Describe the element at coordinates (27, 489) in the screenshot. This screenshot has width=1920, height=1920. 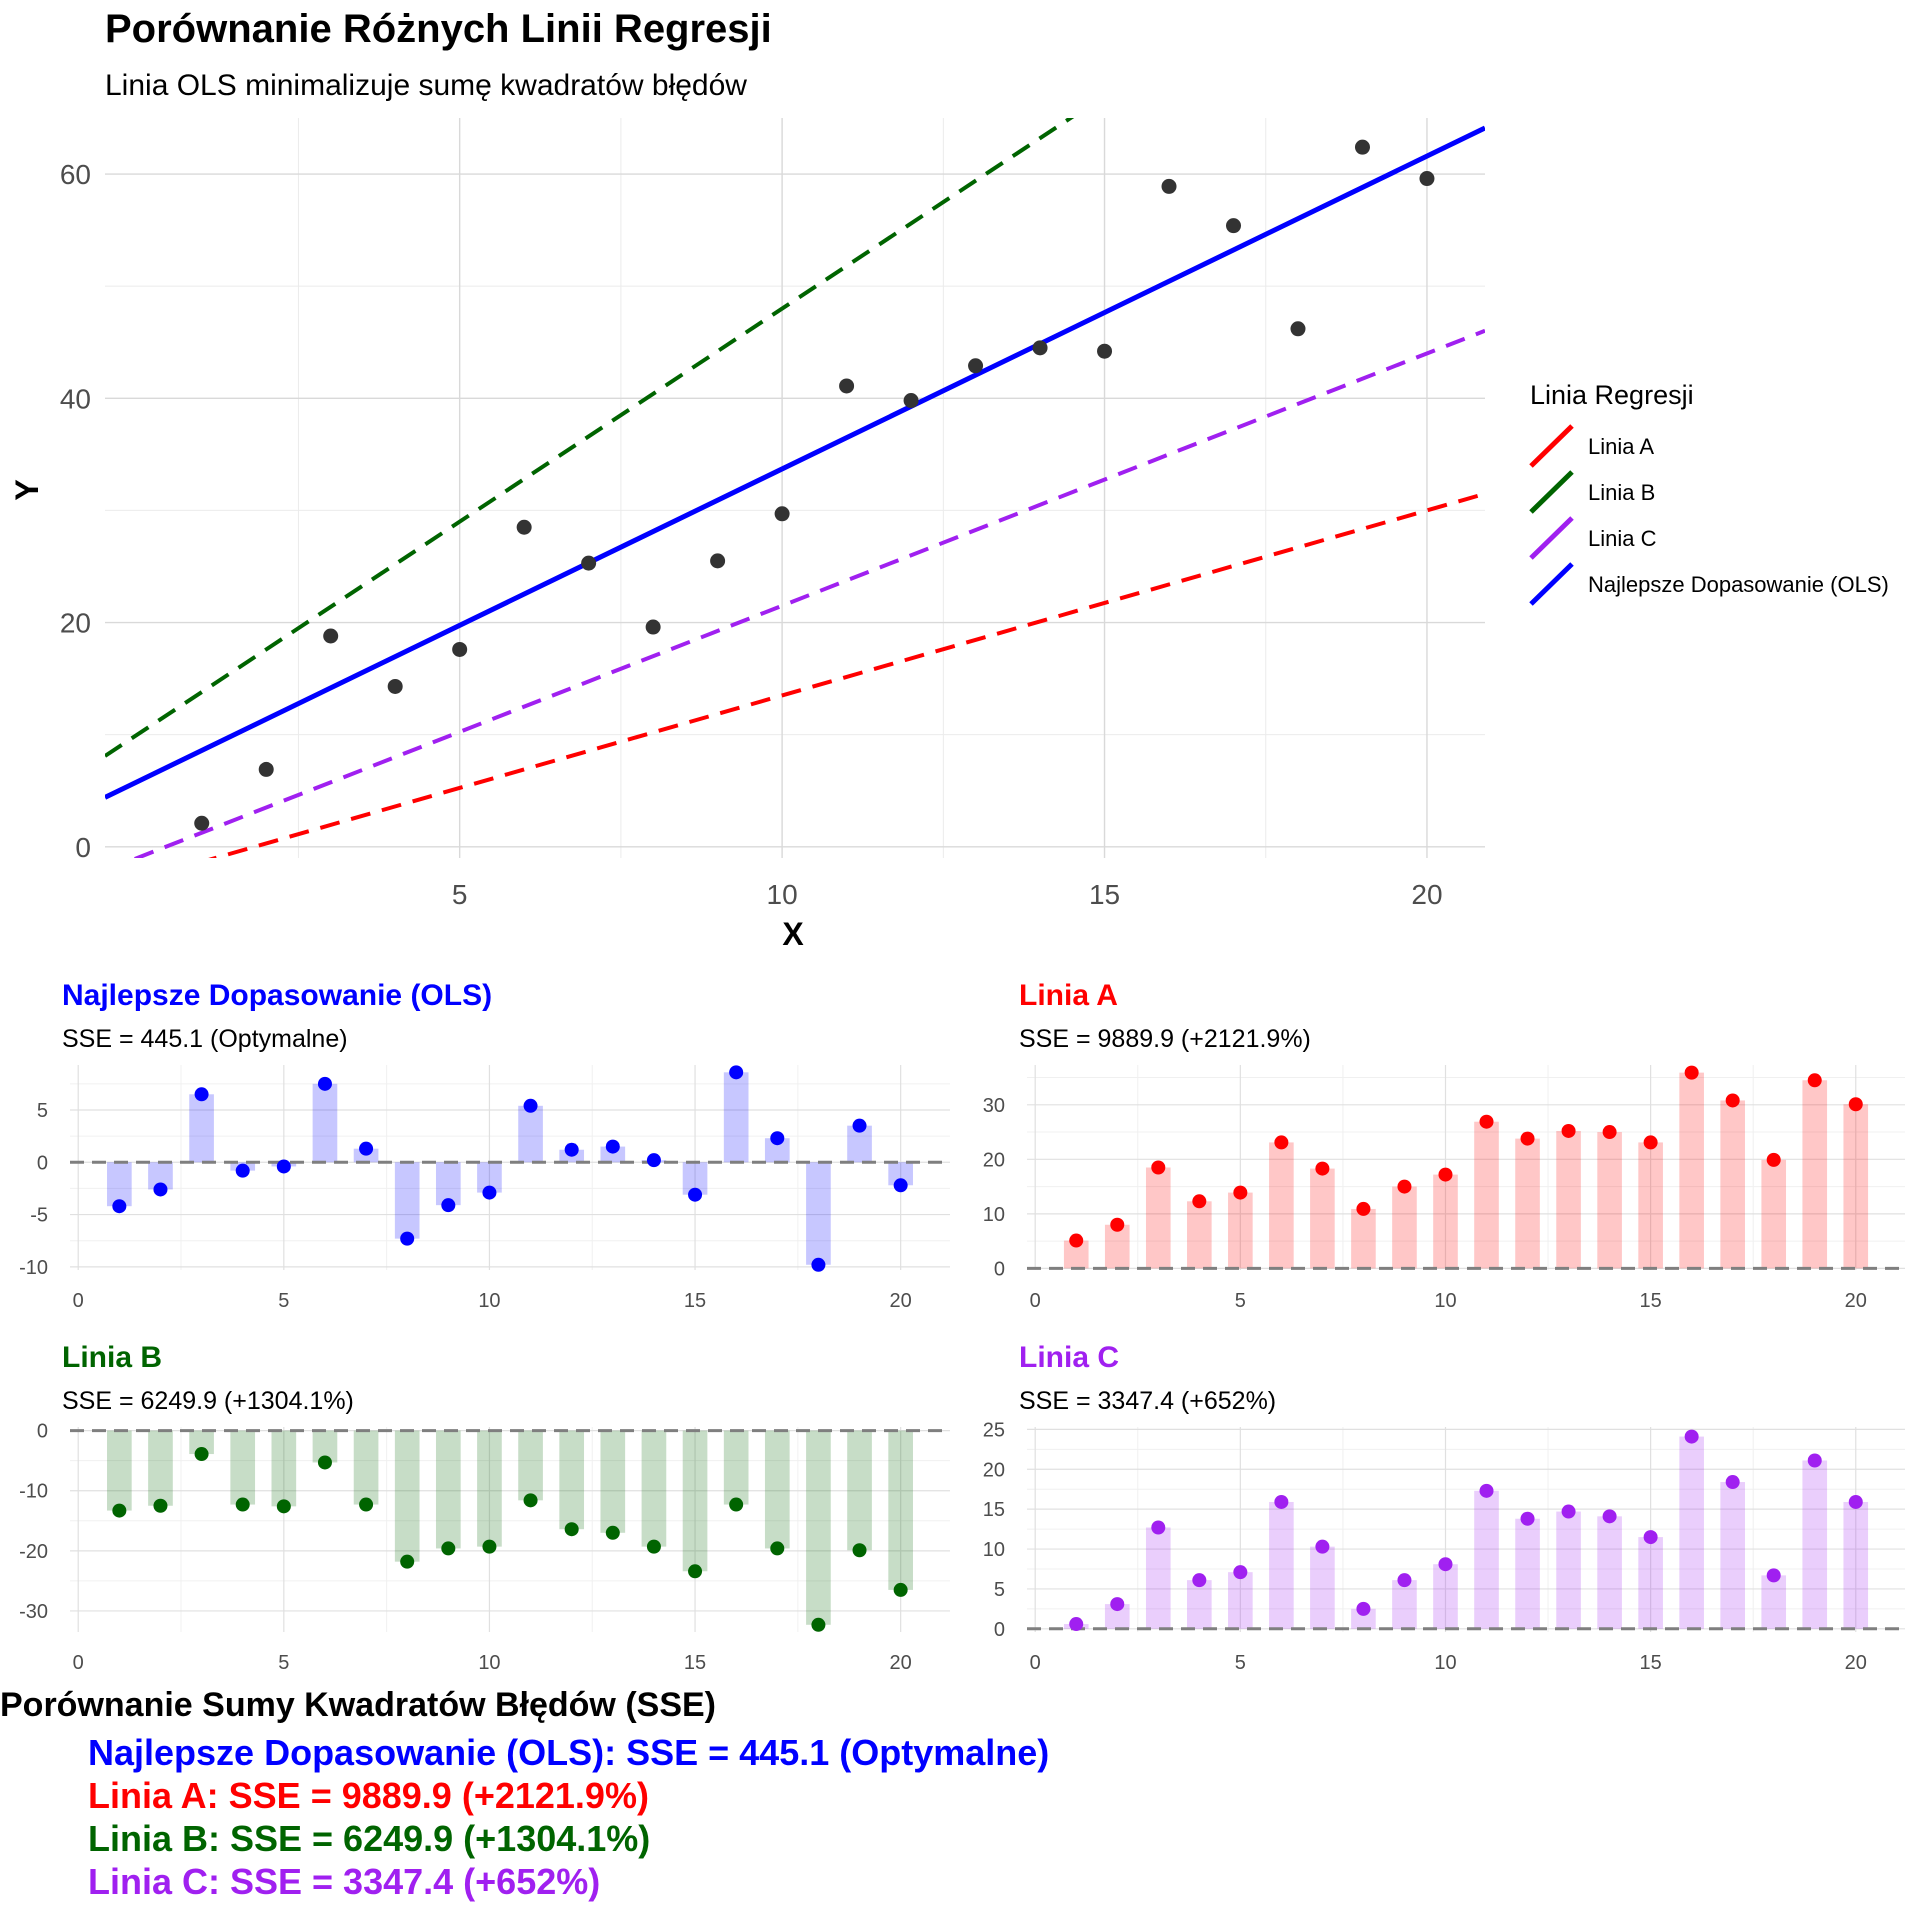
I see `y-axis-label: Y` at that location.